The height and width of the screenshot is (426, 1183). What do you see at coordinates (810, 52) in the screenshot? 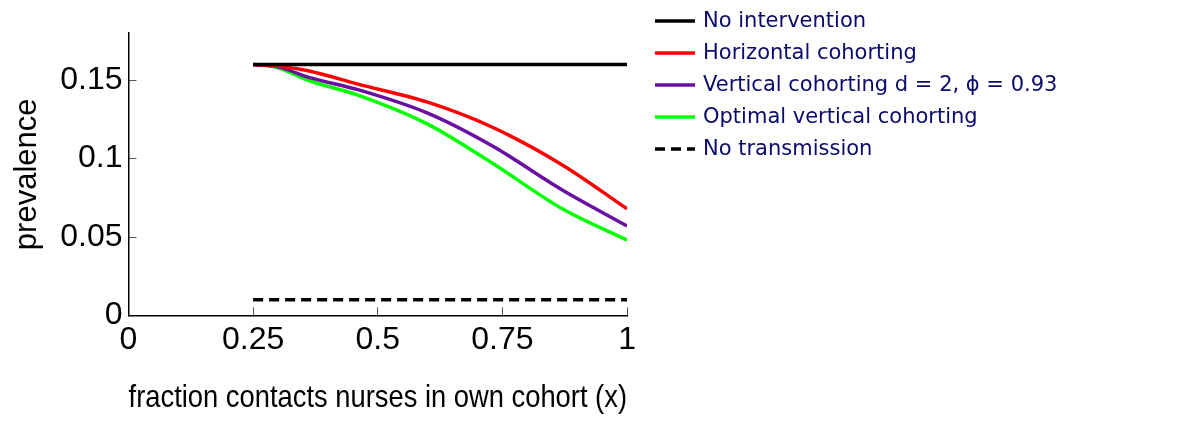
I see `legend-label: Horizontal cohorting` at bounding box center [810, 52].